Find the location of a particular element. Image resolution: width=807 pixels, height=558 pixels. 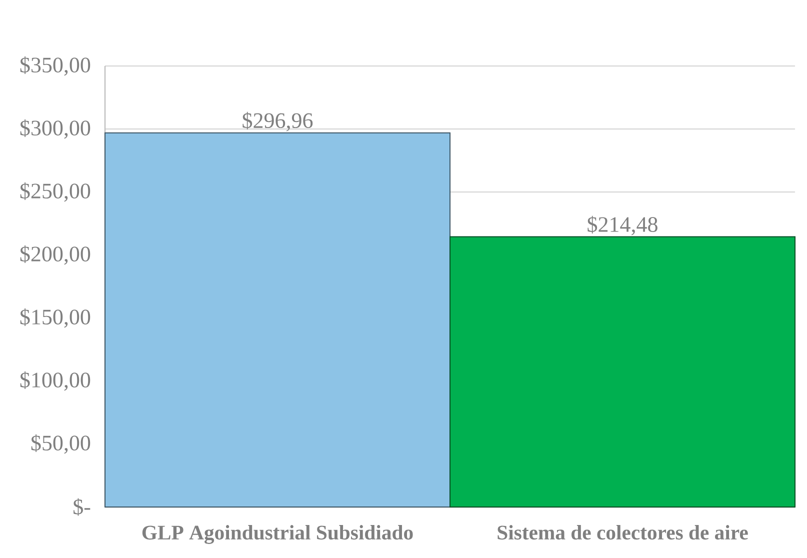

y-tick-label: $350,00 is located at coordinates (55, 66).